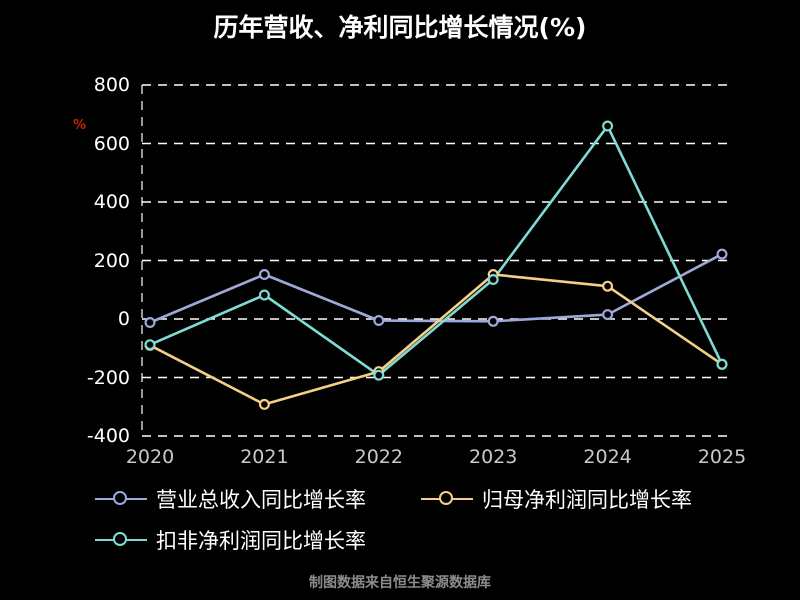 This screenshot has width=800, height=600. I want to click on y-axis-tick-label: -400, so click(108, 436).